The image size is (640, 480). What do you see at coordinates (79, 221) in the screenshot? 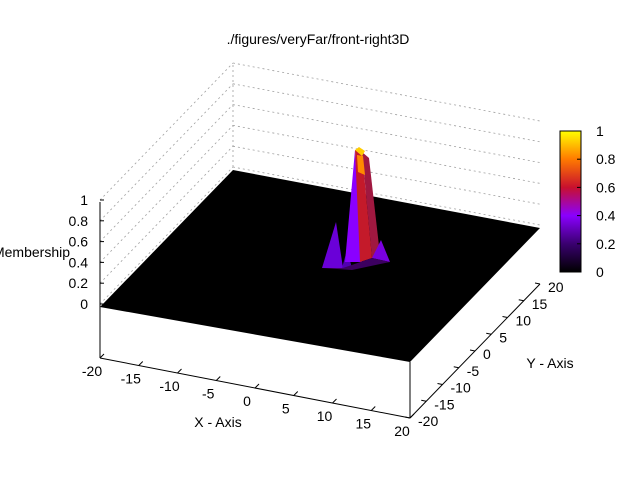
I see `z-tick-label: 0.8` at bounding box center [79, 221].